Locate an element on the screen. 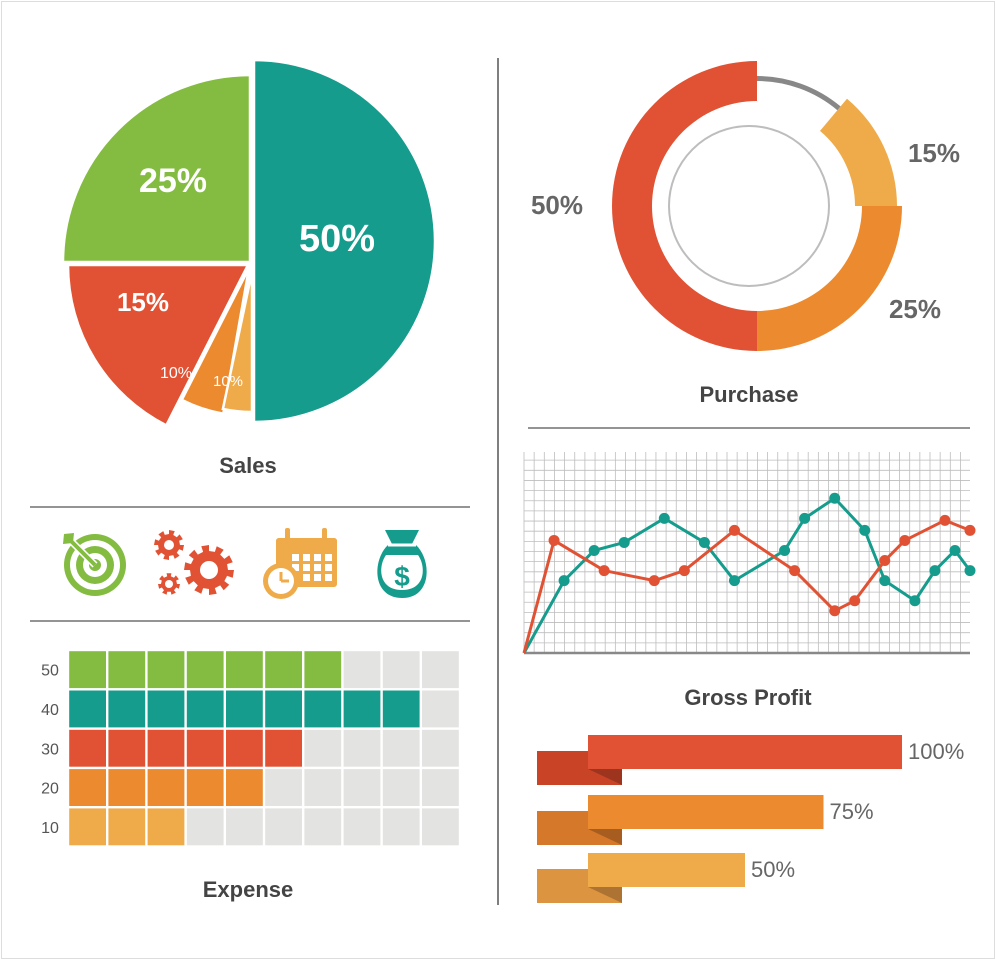 Image resolution: width=996 pixels, height=960 pixels. expense-row-label: 10 is located at coordinates (50, 828).